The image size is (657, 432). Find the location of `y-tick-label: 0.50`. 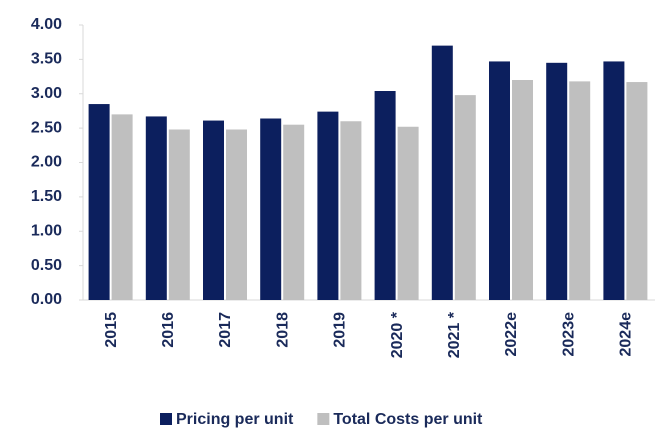

y-tick-label: 0.50 is located at coordinates (46, 265).